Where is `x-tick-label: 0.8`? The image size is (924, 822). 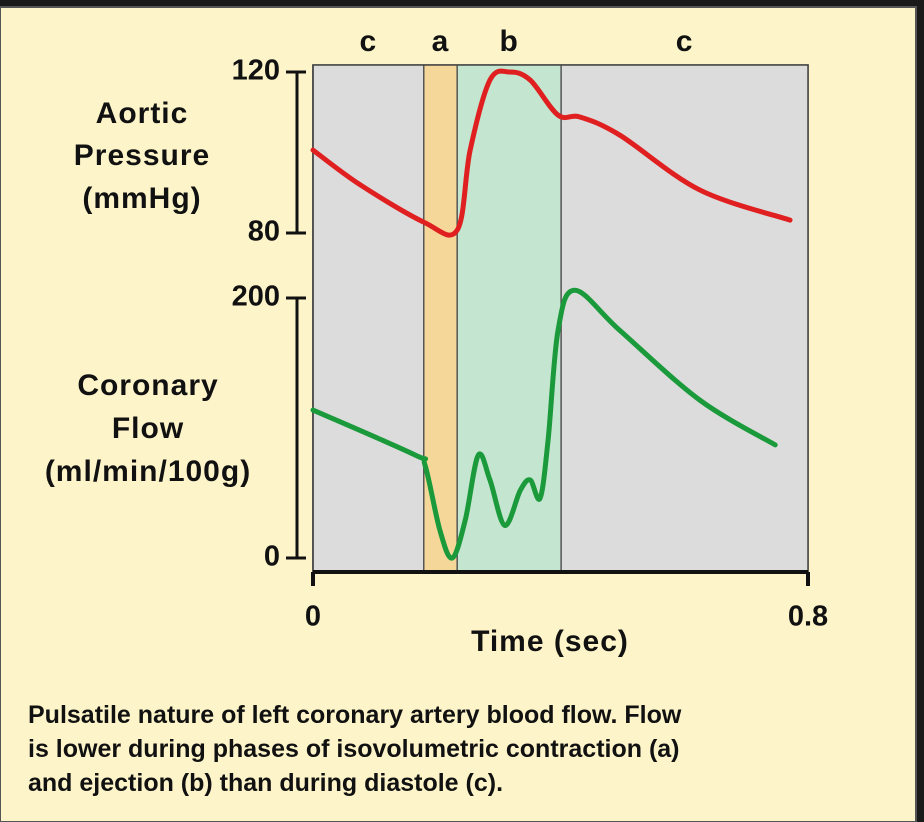 x-tick-label: 0.8 is located at coordinates (808, 617).